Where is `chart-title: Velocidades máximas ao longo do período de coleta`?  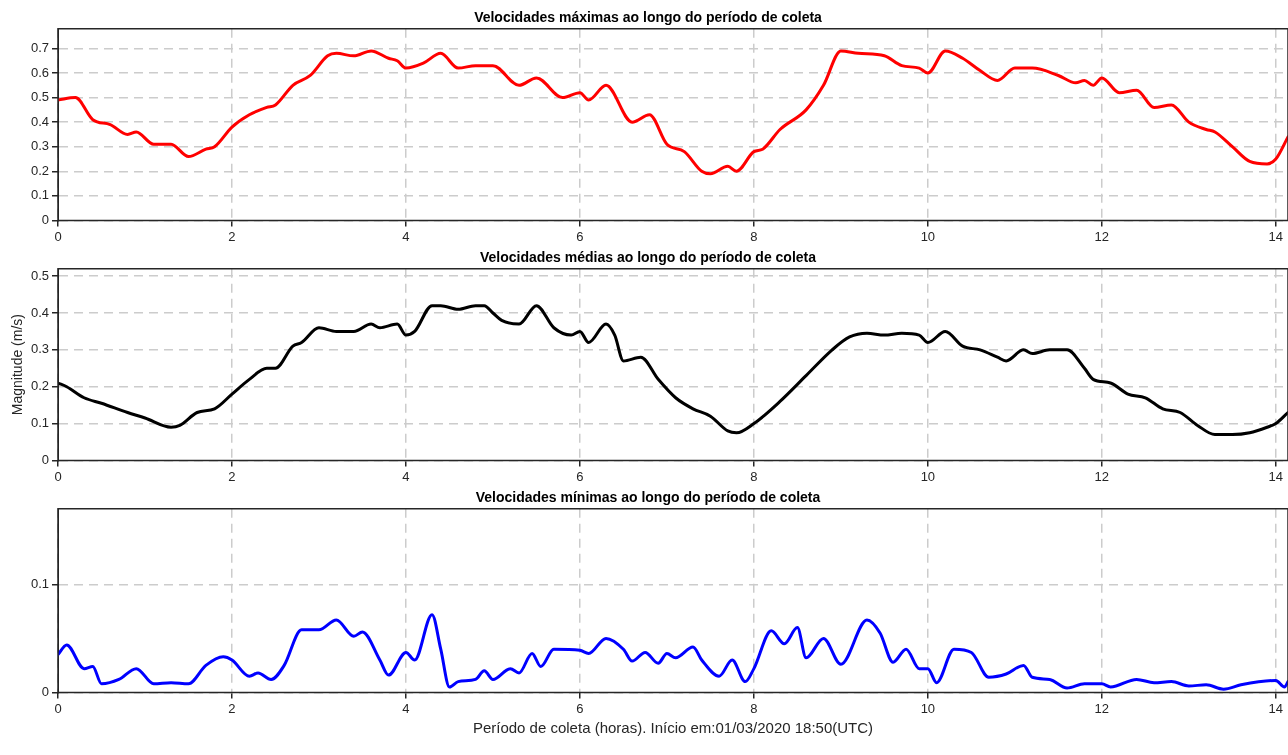
chart-title: Velocidades máximas ao longo do período de coleta is located at coordinates (648, 17).